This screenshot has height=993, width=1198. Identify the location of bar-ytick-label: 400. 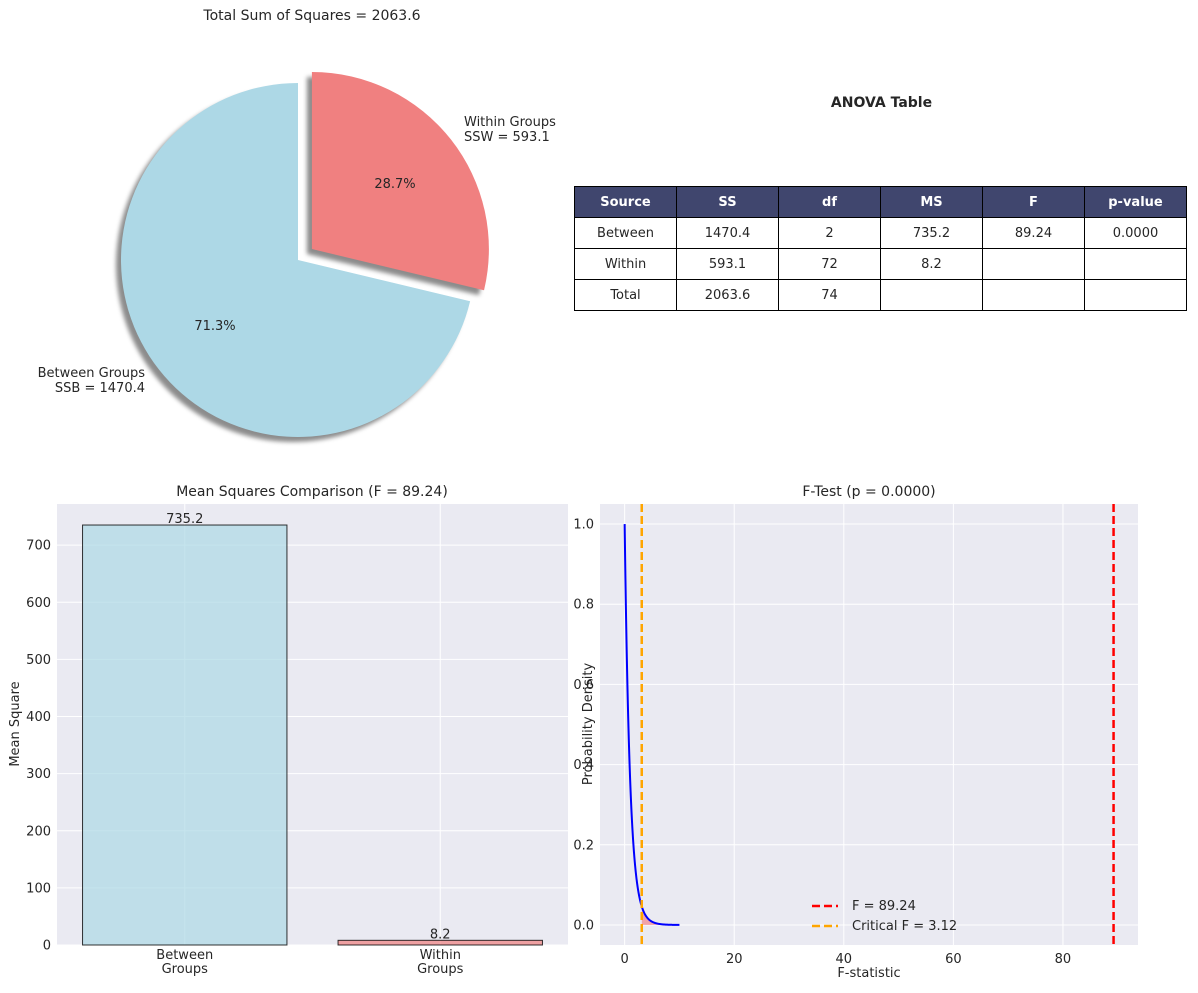
(38, 717).